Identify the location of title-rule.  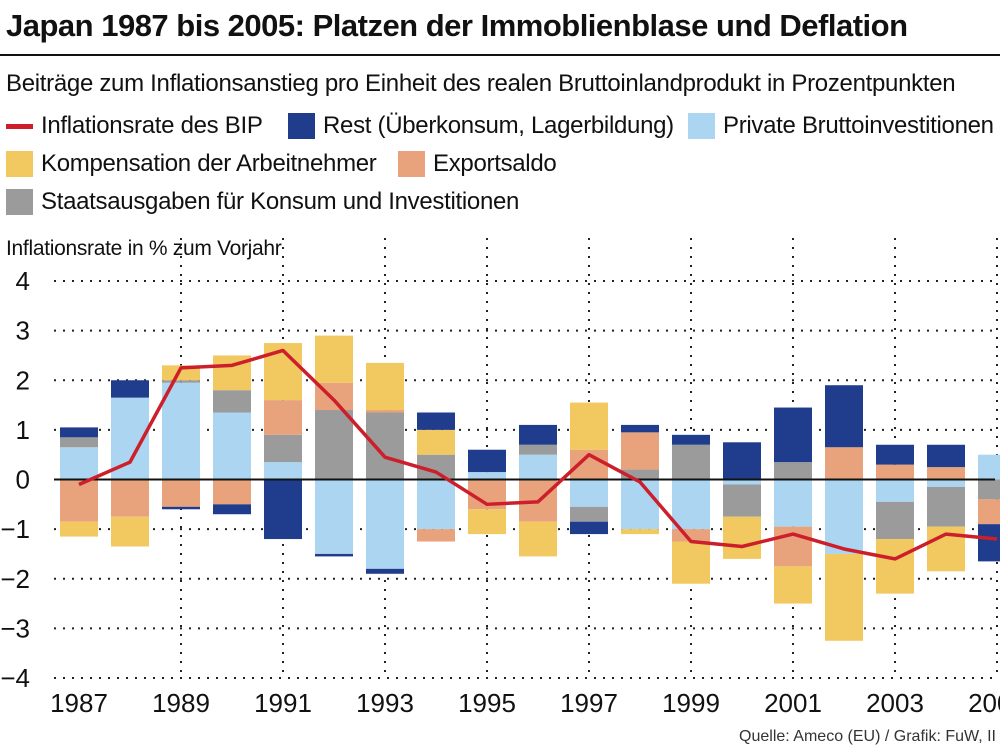
(500, 55).